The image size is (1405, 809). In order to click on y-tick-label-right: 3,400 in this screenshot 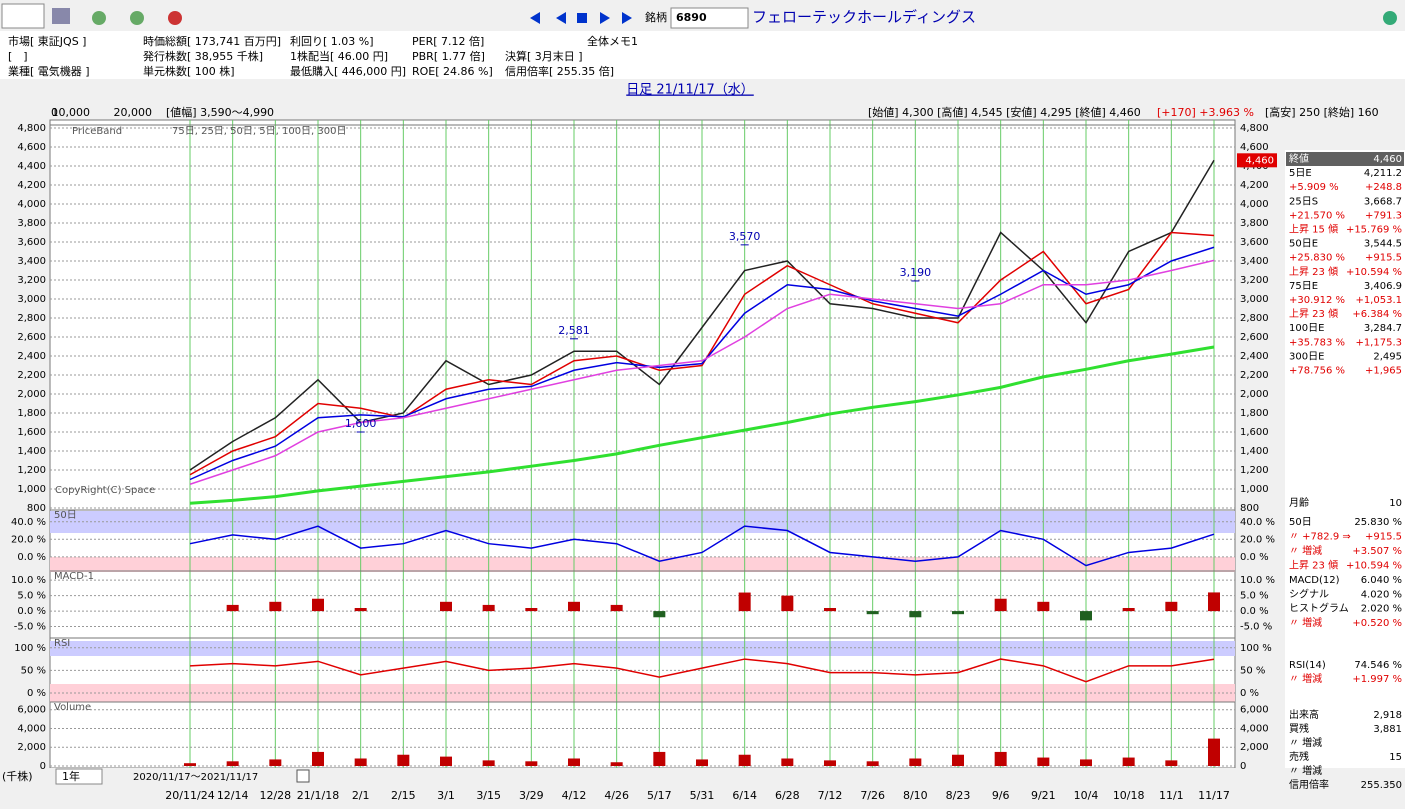, I will do `click(1254, 261)`.